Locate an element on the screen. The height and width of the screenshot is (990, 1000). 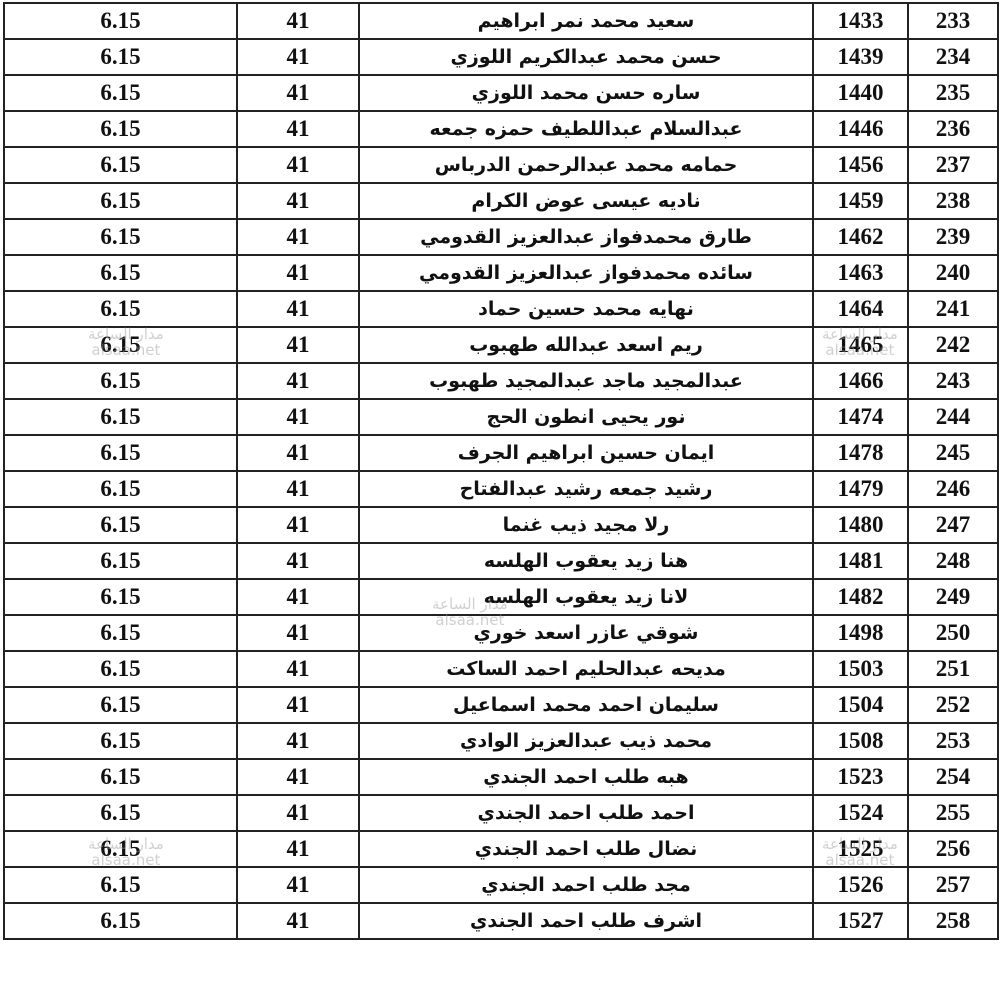
serial-cell: 256 is located at coordinates (953, 849).